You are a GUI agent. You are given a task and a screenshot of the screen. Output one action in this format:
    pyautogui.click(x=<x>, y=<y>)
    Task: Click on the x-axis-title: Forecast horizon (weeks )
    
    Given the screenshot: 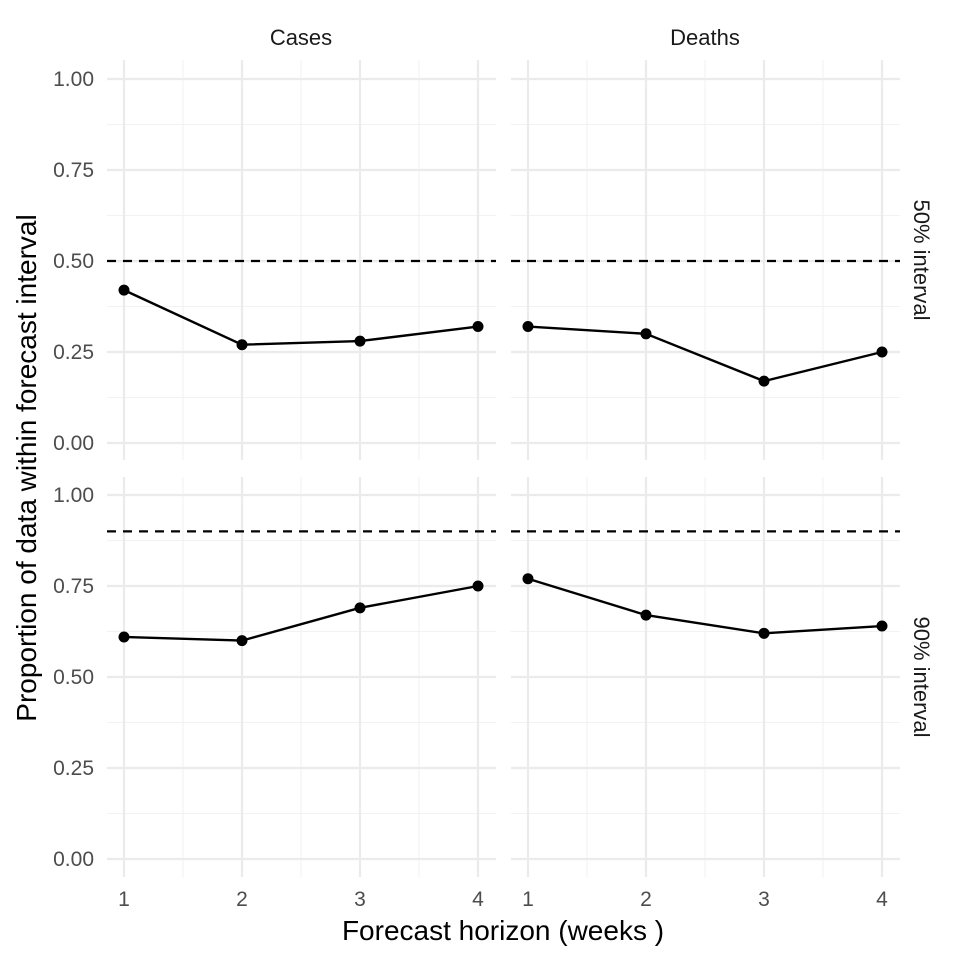 What is the action you would take?
    pyautogui.click(x=503, y=930)
    